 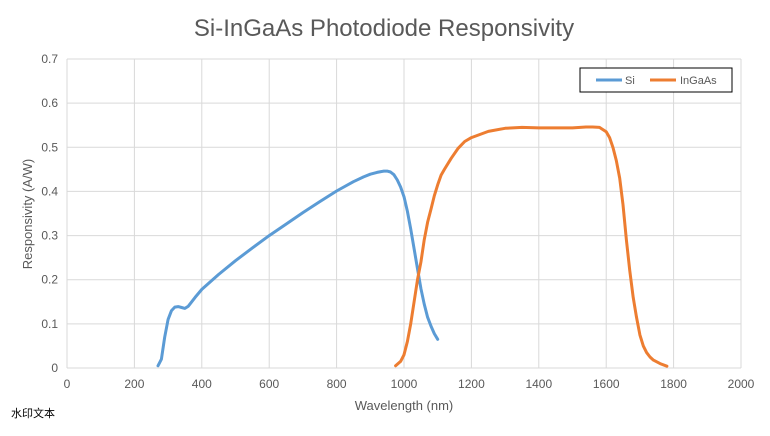 What do you see at coordinates (49, 59) in the screenshot?
I see `y-tick-label: 0.7` at bounding box center [49, 59].